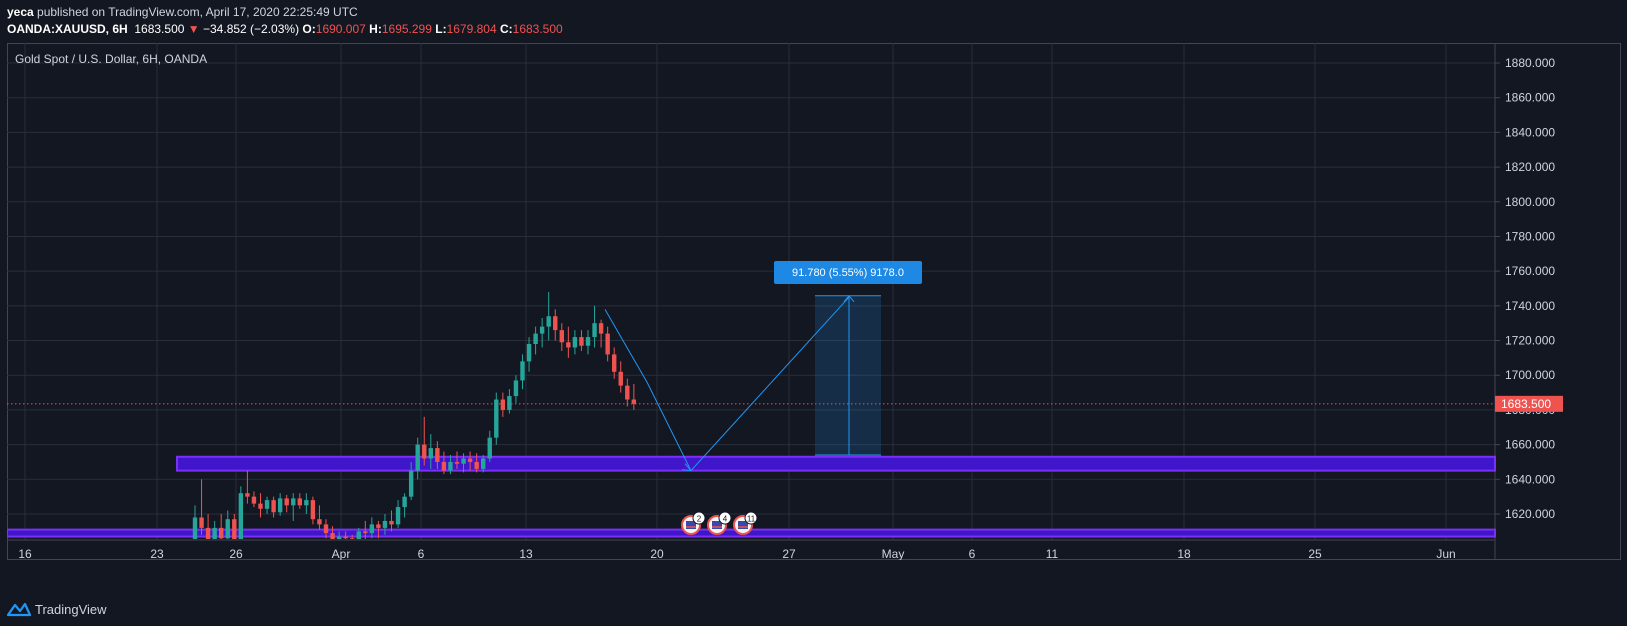  What do you see at coordinates (1530, 514) in the screenshot?
I see `price-tick-label: 1620.000` at bounding box center [1530, 514].